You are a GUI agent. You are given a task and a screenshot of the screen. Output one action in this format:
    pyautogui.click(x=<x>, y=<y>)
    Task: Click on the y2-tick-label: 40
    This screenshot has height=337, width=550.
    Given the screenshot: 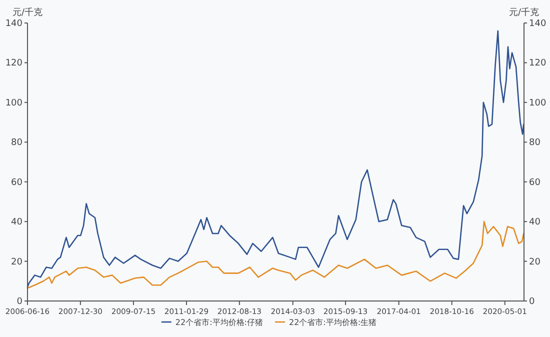 What is the action you would take?
    pyautogui.click(x=535, y=223)
    